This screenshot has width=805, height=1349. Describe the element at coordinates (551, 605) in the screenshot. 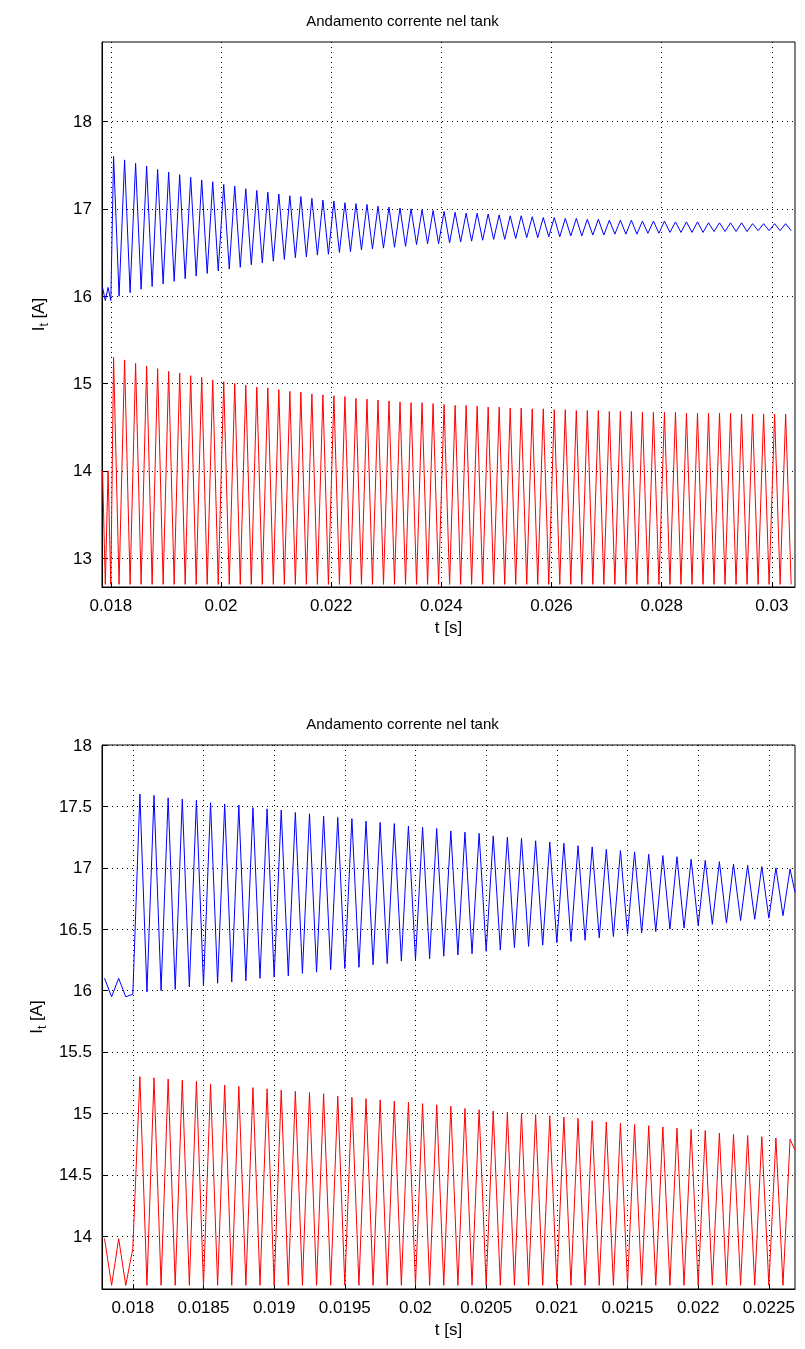

I see `x-tick-label: 0.026` at that location.